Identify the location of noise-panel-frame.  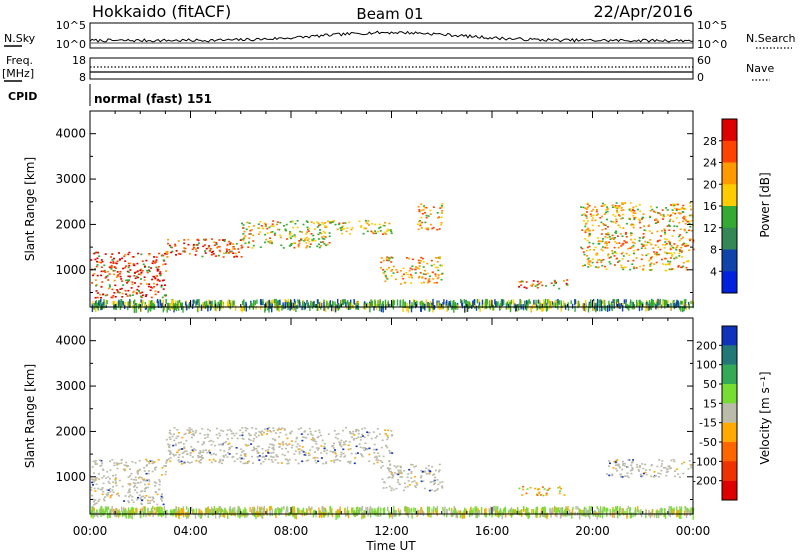
(391, 35).